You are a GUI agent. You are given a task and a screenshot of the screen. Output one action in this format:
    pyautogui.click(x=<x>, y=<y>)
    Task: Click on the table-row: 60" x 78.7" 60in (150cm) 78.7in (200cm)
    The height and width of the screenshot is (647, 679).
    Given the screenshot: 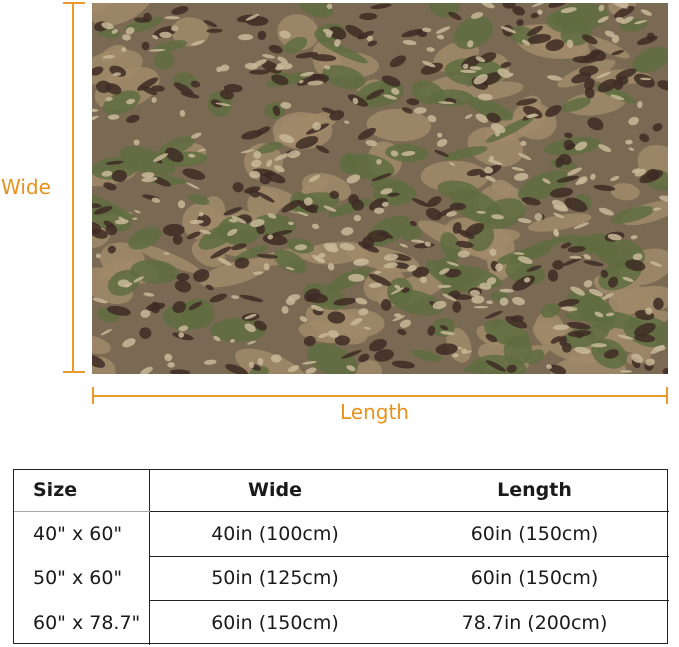 What is the action you would take?
    pyautogui.click(x=341, y=622)
    